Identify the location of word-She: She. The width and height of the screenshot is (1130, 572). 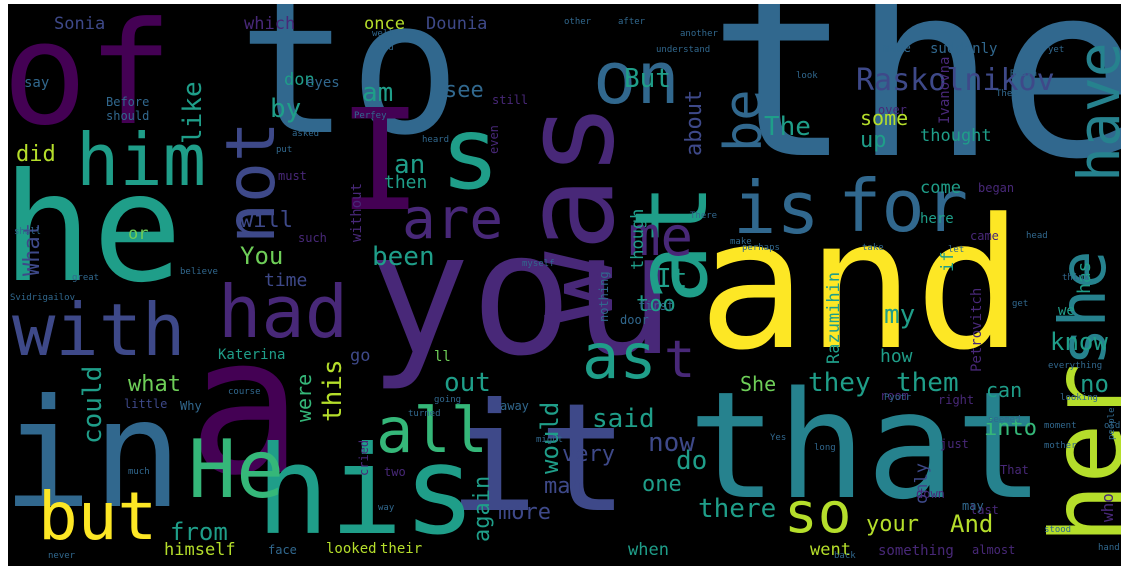
(758, 384).